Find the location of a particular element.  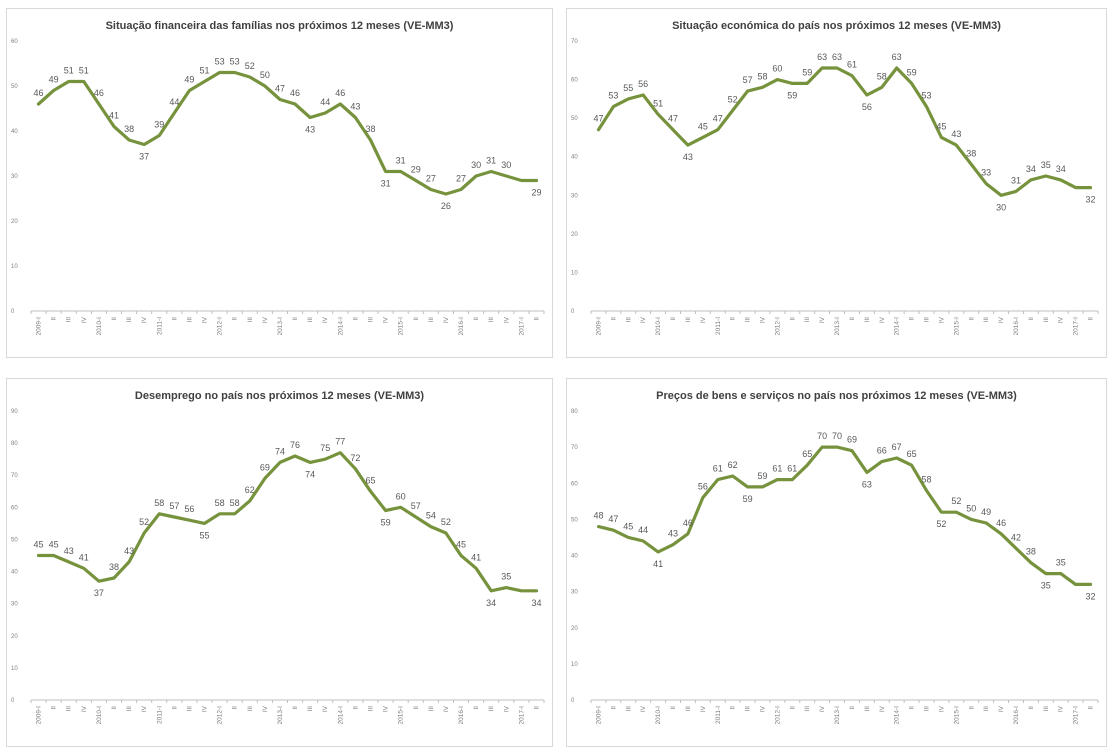

data-label: 50 is located at coordinates (971, 508).